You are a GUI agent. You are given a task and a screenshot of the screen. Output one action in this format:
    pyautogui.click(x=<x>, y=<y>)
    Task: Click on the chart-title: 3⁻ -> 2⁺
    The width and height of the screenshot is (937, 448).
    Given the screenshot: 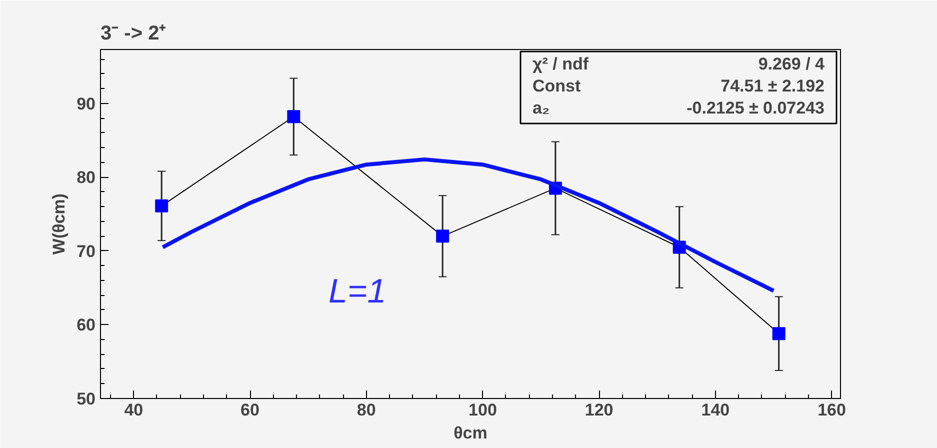 What is the action you would take?
    pyautogui.click(x=133, y=33)
    